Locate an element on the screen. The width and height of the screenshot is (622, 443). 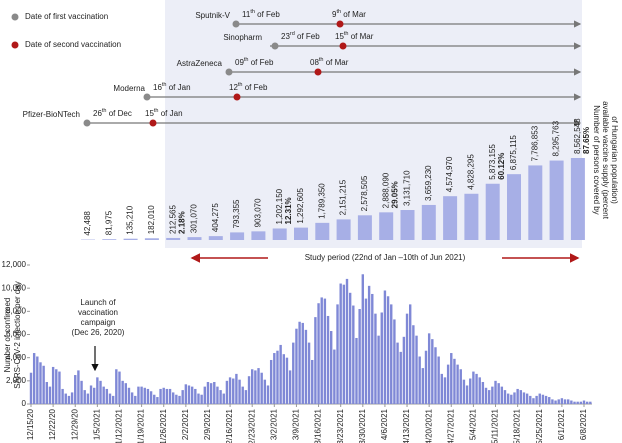
x-tick-label: 6/8/2021 is located at coordinates (583, 424).